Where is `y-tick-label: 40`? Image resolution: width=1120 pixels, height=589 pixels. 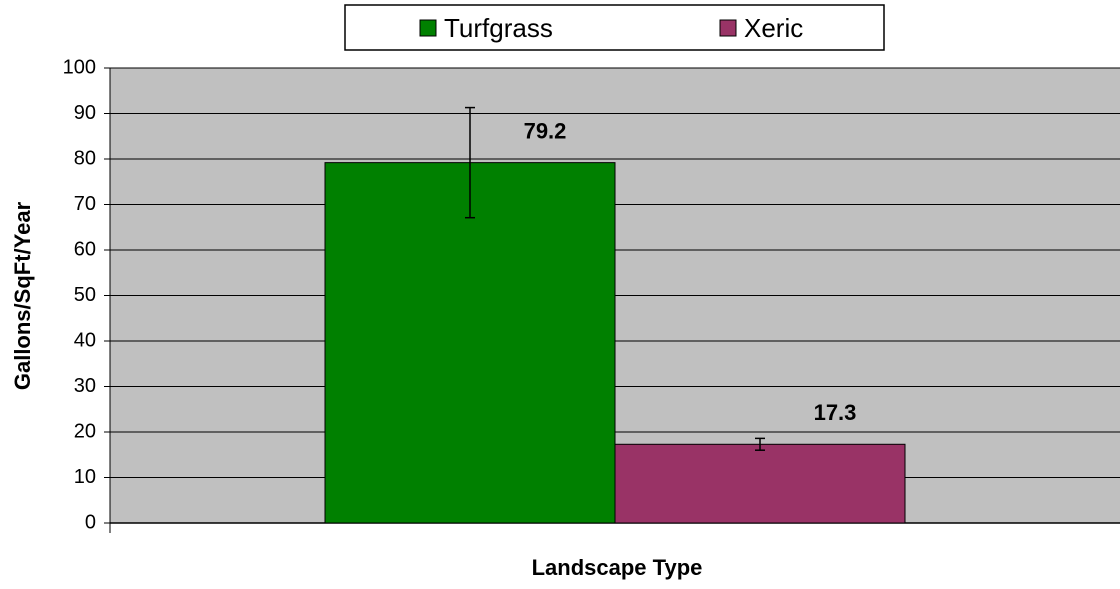 y-tick-label: 40 is located at coordinates (85, 340).